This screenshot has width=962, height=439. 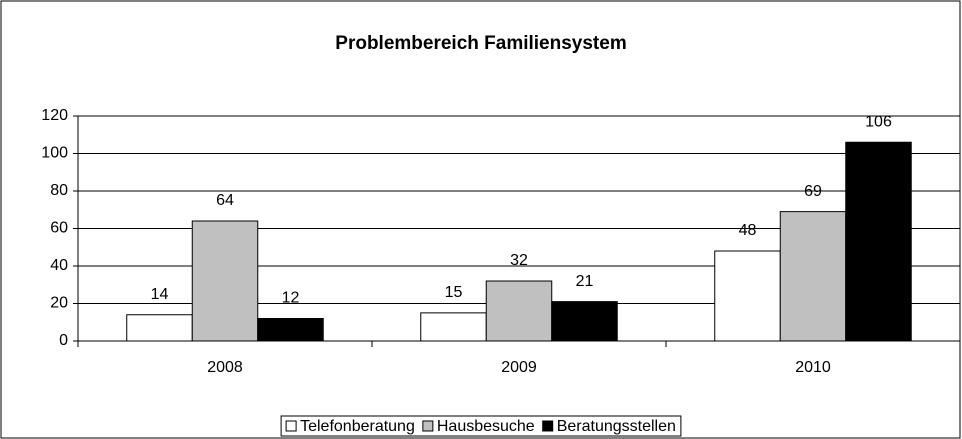 I want to click on y-tick-label: 20, so click(x=59, y=303).